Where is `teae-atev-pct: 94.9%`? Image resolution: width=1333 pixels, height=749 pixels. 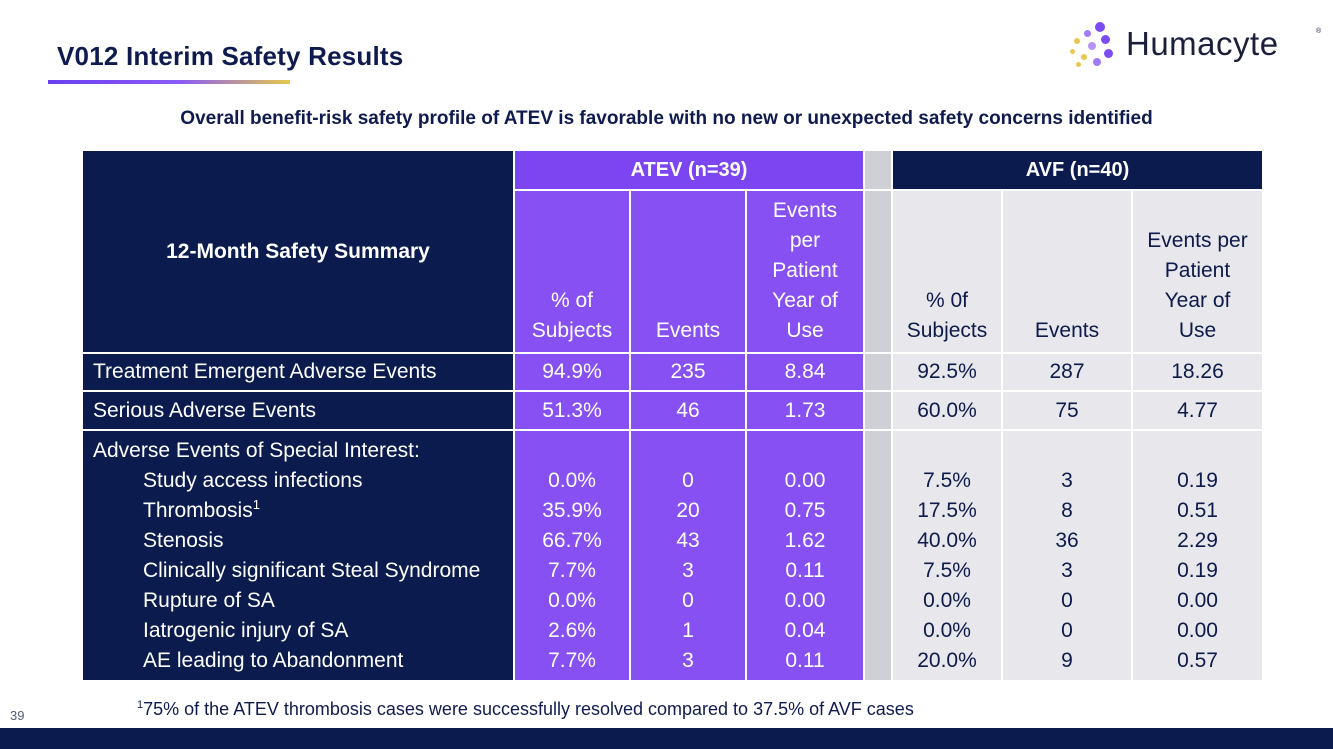 teae-atev-pct: 94.9% is located at coordinates (572, 372).